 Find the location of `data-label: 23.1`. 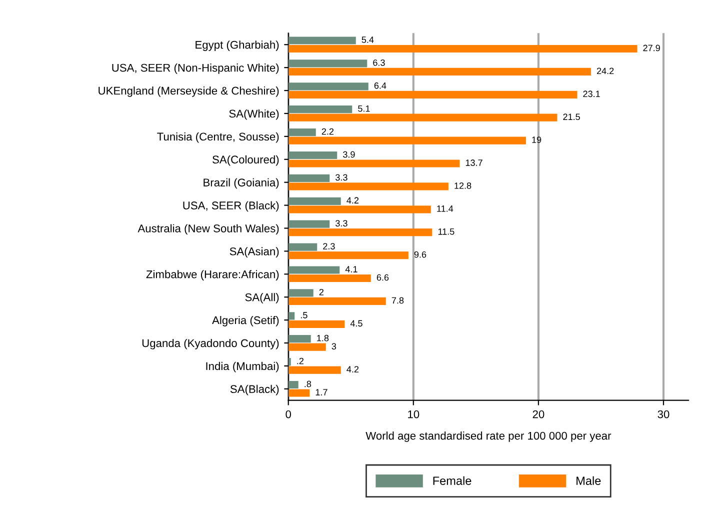

data-label: 23.1 is located at coordinates (591, 94).